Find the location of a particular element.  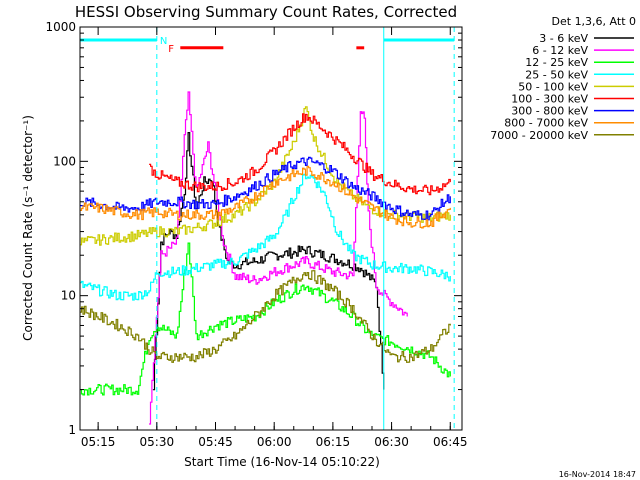

x-tick-label-3: 06:00 is located at coordinates (274, 442).